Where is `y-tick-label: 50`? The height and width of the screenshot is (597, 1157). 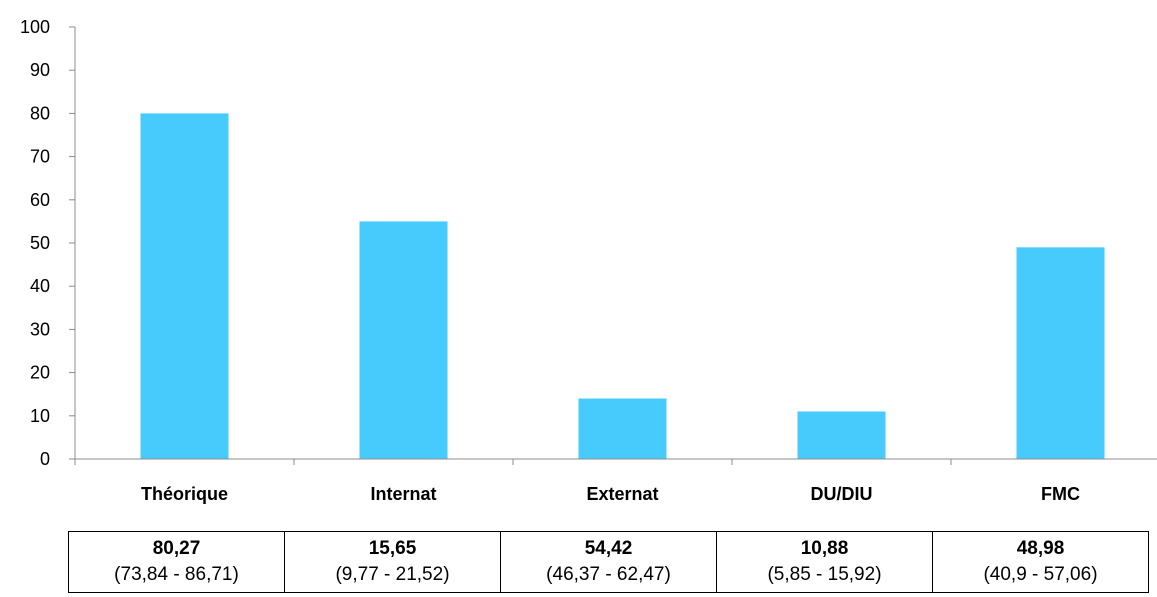
y-tick-label: 50 is located at coordinates (40, 243).